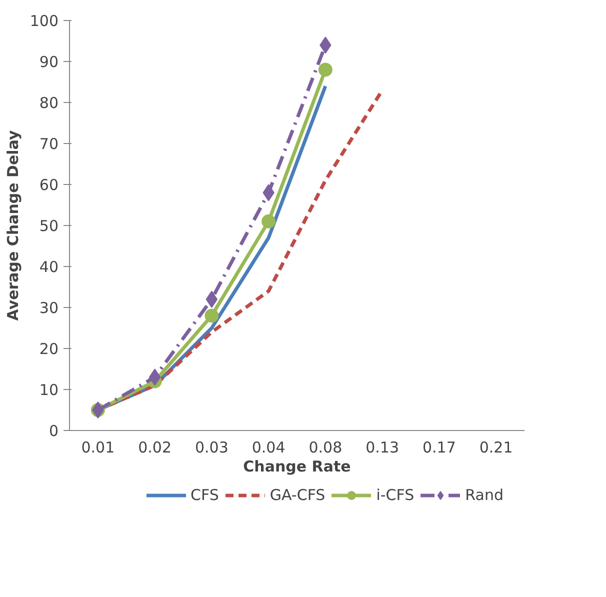 The height and width of the screenshot is (597, 606). I want to click on x-tick-label: 0.17, so click(439, 447).